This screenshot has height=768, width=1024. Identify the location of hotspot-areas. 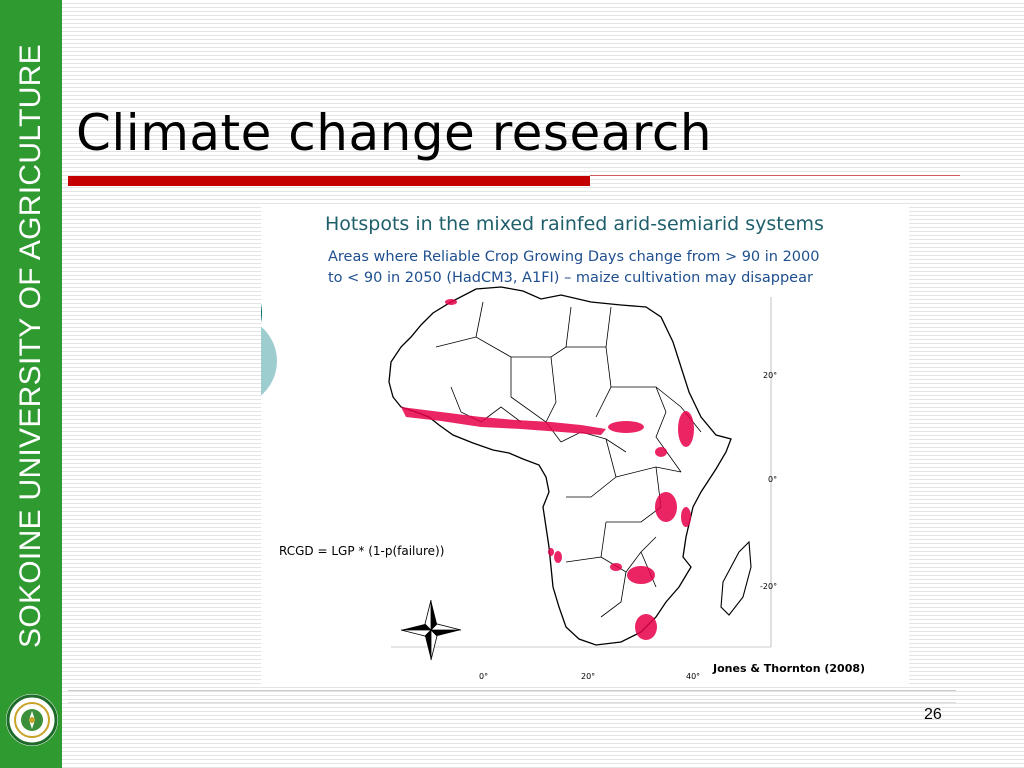
(547, 469).